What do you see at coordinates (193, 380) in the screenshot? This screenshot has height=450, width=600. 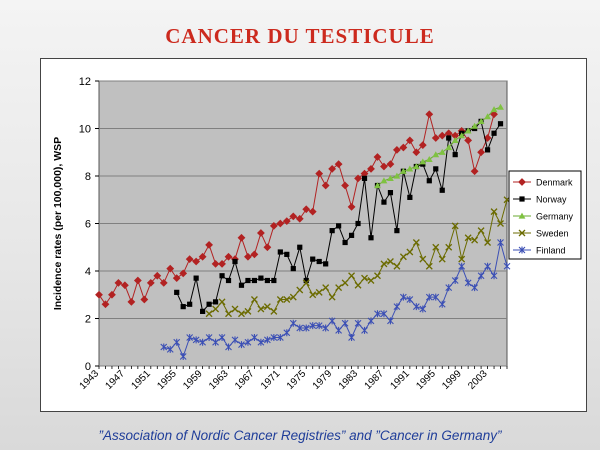 I see `x-tick-label: 1959` at bounding box center [193, 380].